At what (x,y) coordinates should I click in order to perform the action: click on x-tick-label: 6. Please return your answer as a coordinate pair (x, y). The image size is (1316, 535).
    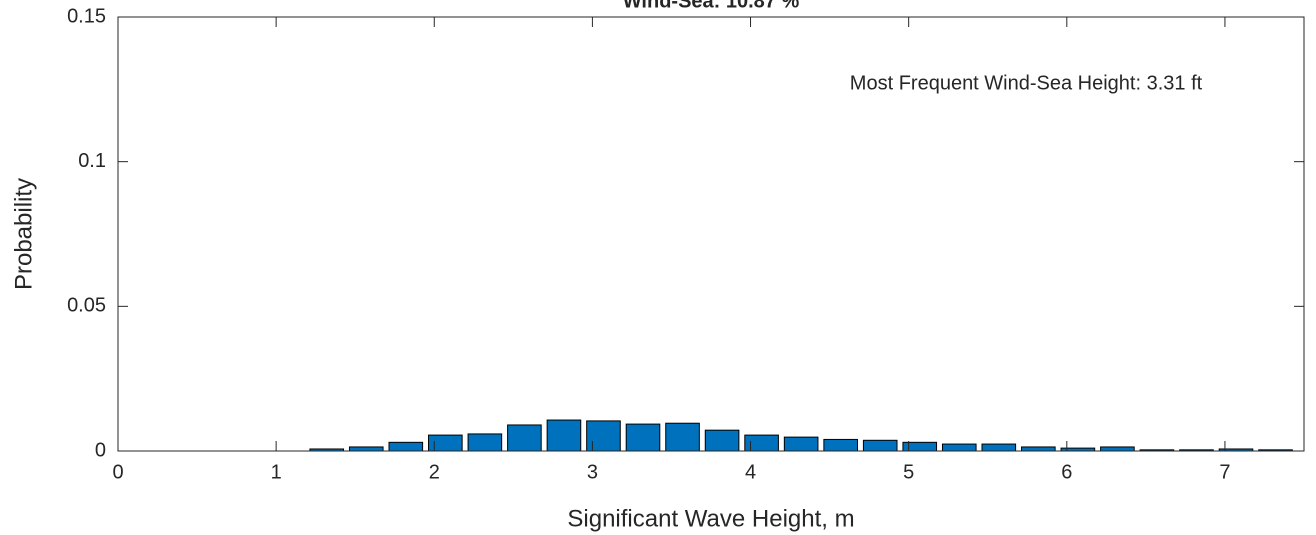
    Looking at the image, I should click on (1066, 472).